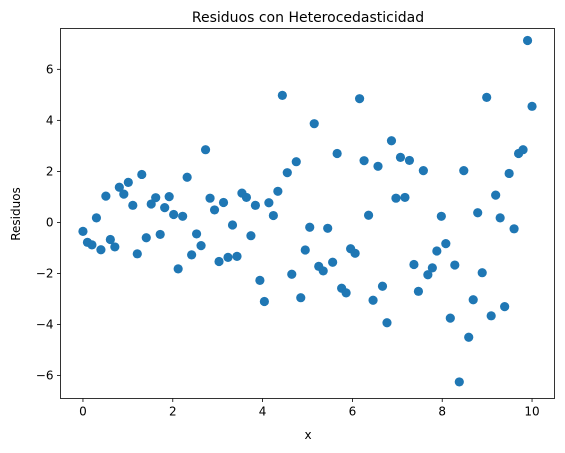 This screenshot has height=453, width=565. What do you see at coordinates (45, 273) in the screenshot?
I see `y-tick-label: −2` at bounding box center [45, 273].